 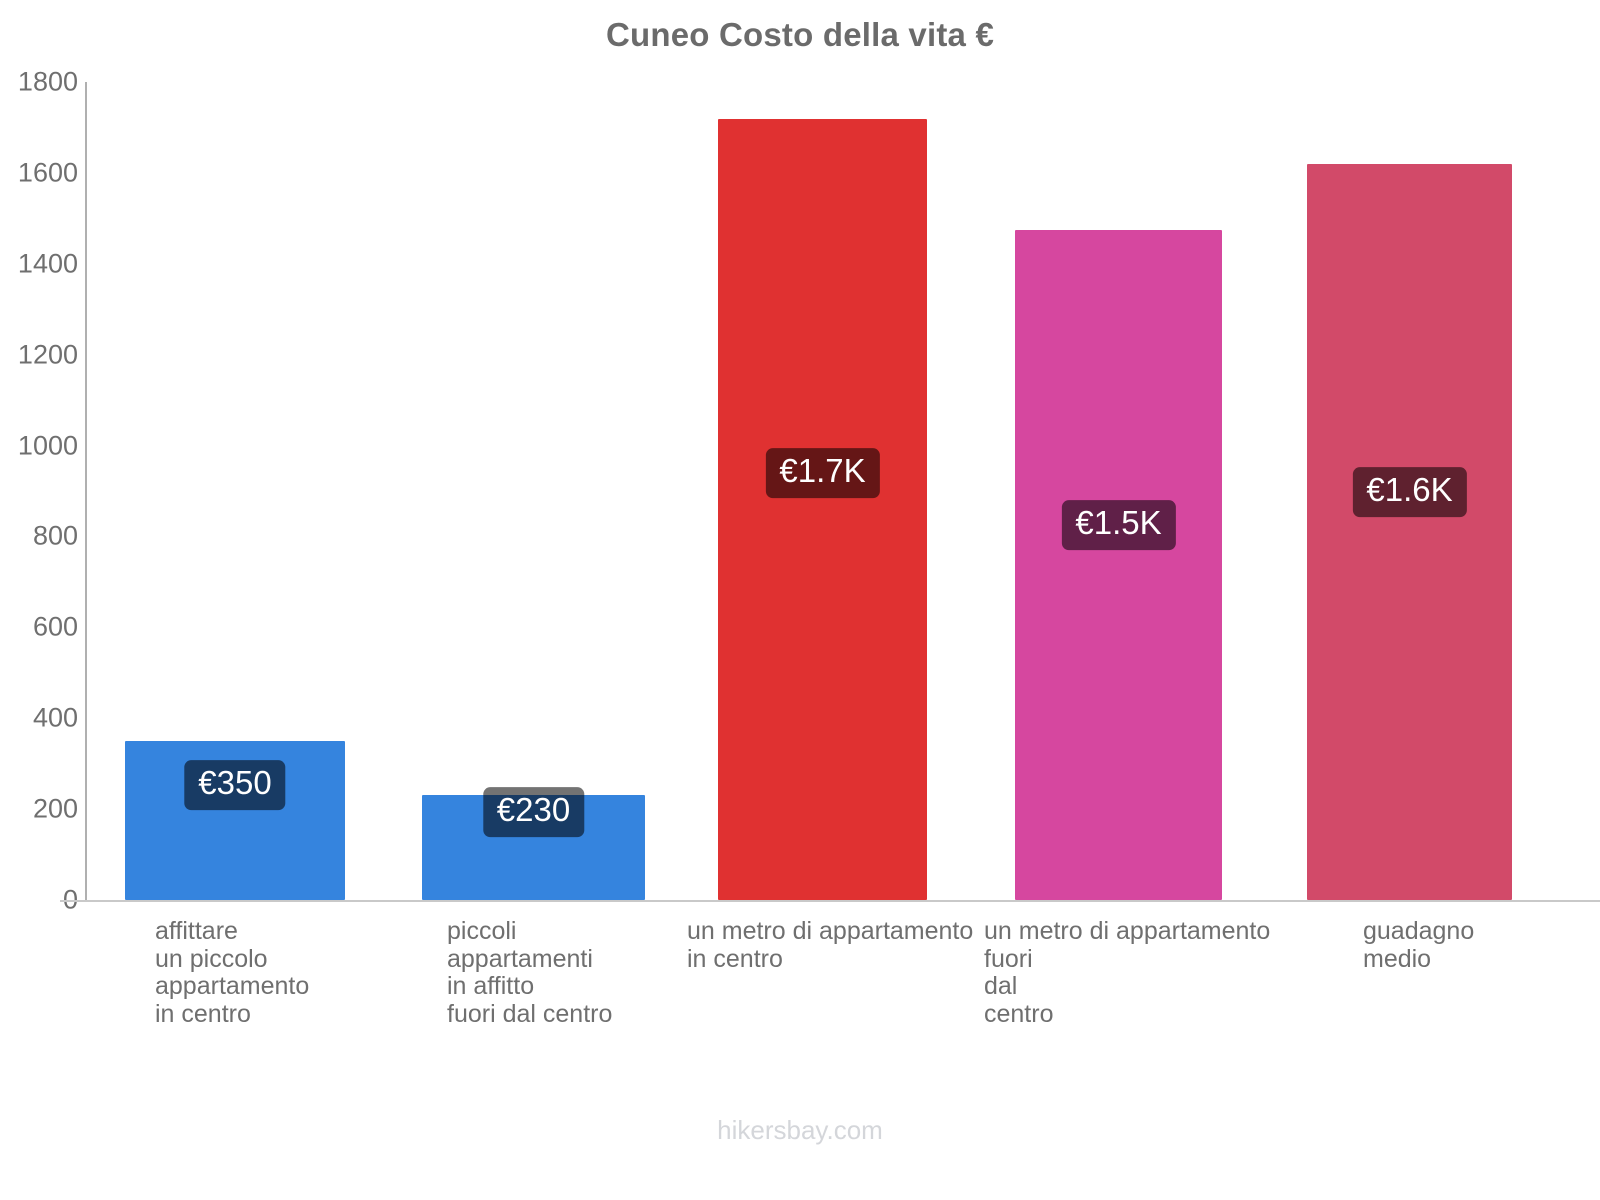 I want to click on bar-value-label: €1.7K, so click(x=822, y=473).